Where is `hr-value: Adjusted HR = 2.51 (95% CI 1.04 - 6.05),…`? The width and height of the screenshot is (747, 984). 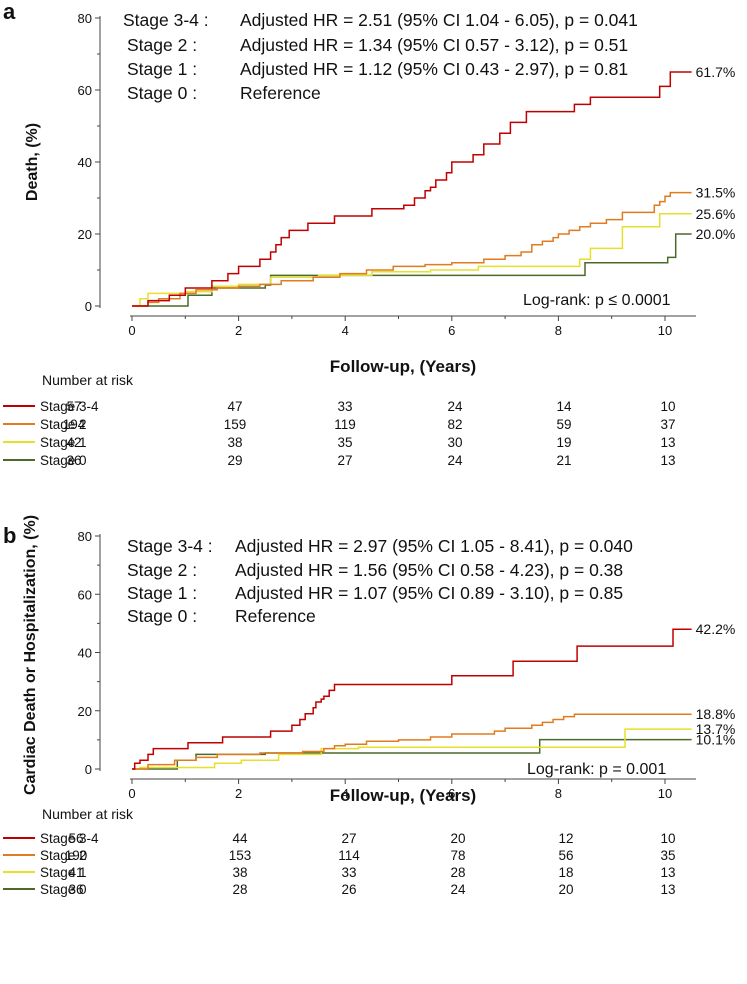
hr-value: Adjusted HR = 2.51 (95% CI 1.04 - 6.05),… is located at coordinates (439, 20).